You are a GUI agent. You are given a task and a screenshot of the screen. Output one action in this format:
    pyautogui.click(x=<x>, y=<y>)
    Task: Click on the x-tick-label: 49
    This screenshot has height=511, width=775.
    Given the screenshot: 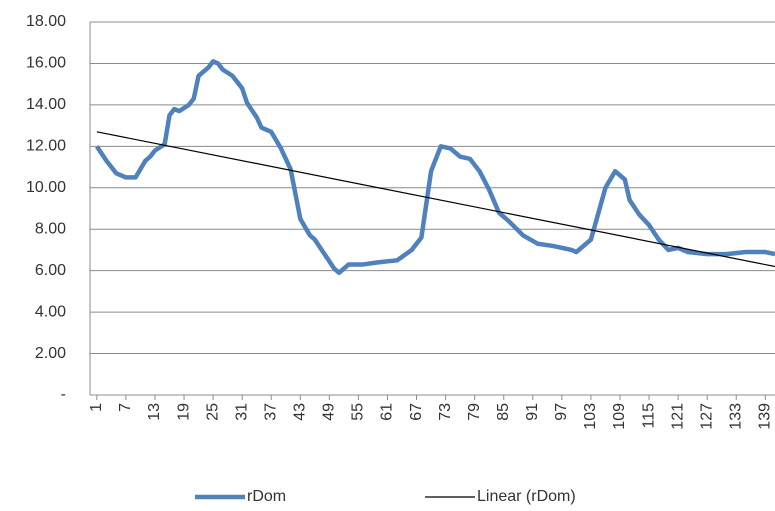 What is the action you would take?
    pyautogui.click(x=329, y=412)
    